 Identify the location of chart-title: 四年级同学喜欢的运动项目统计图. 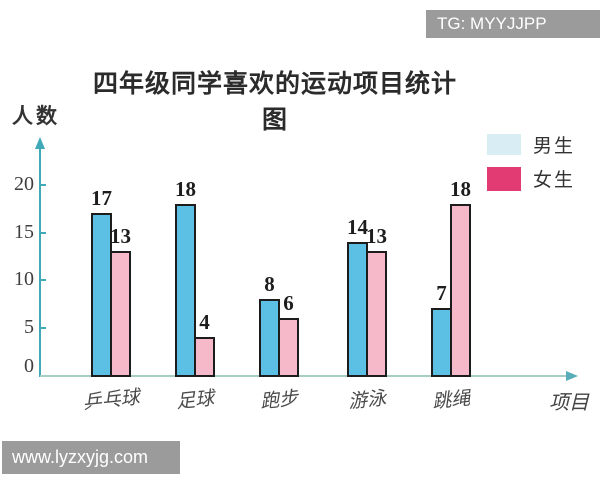
(274, 102).